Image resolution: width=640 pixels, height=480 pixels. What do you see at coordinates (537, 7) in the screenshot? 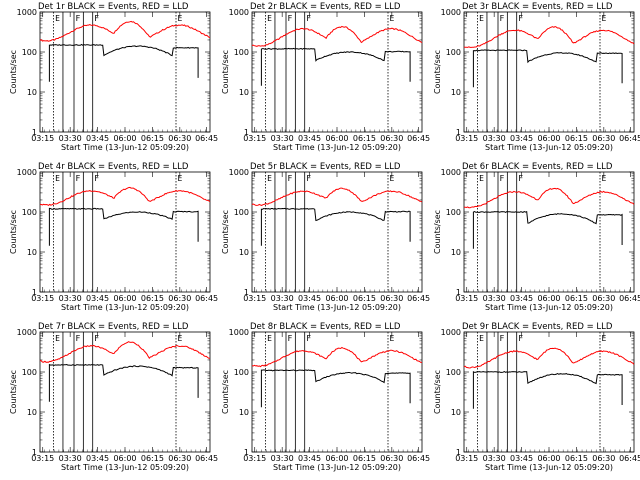
I see `plot-title: Det 3r BLACK = Events, RED = LLD` at bounding box center [537, 7].